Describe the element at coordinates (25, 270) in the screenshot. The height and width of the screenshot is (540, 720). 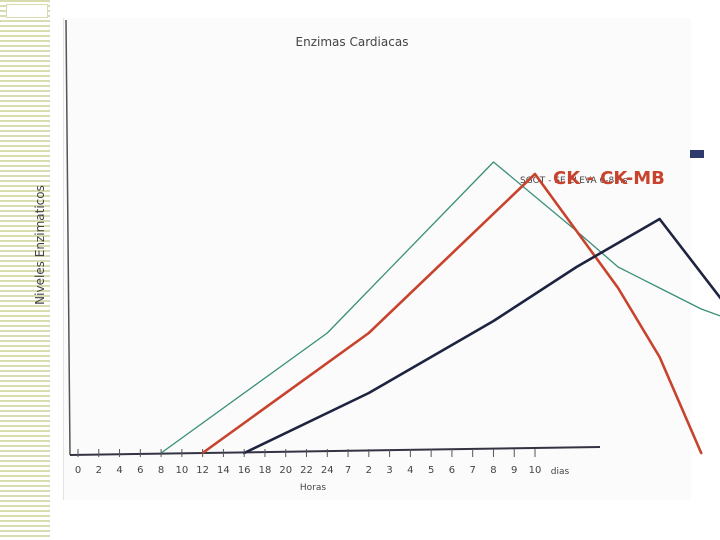
I see `slide-left-stripes` at that location.